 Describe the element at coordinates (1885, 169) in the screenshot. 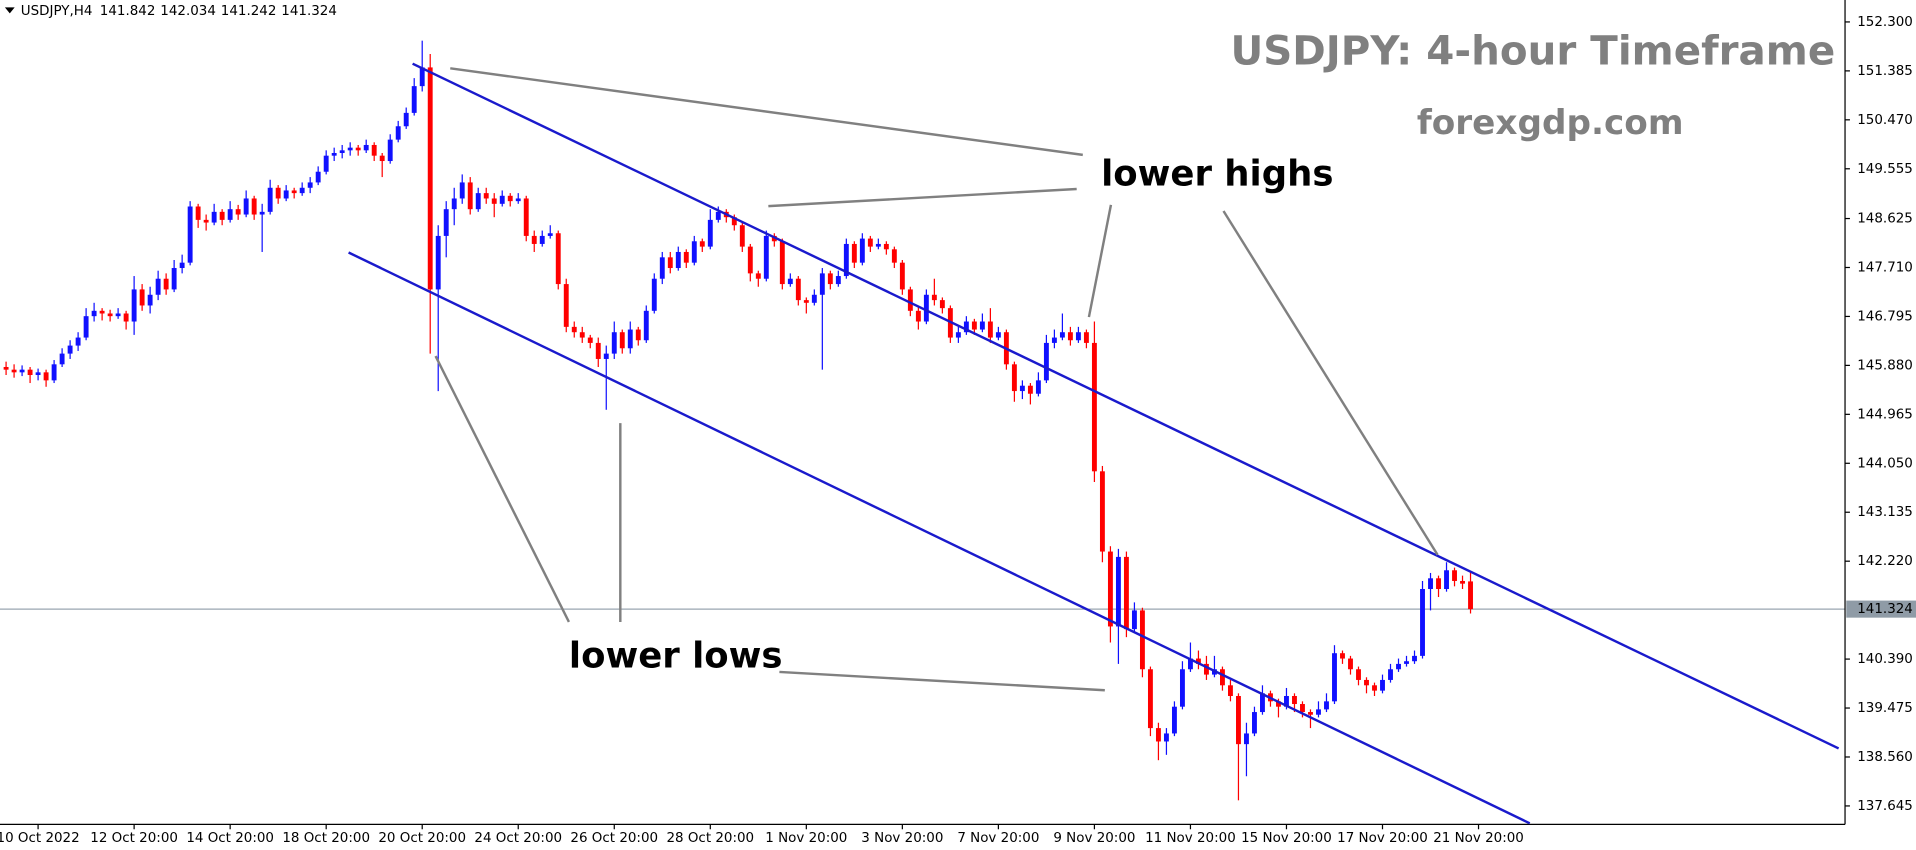

I see `y-tick-label: 149.555` at that location.